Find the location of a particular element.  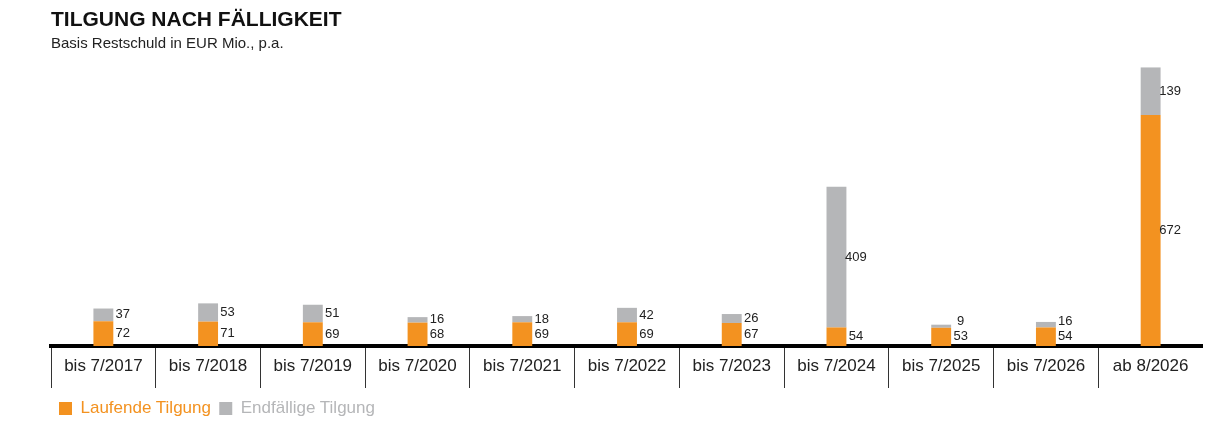

legend-label: Endfällige Tilgung is located at coordinates (307, 408).